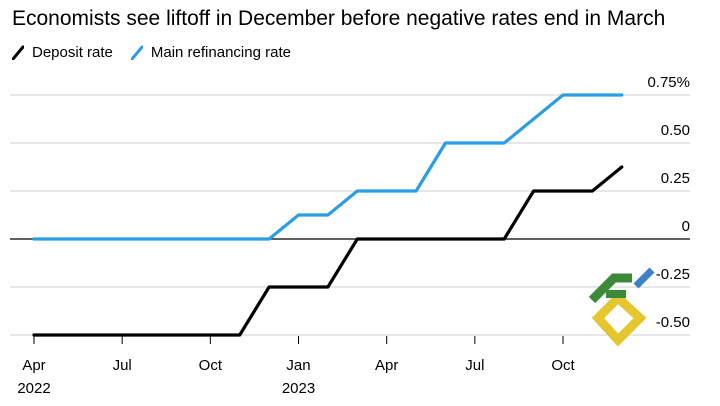 This screenshot has height=406, width=720. What do you see at coordinates (220, 52) in the screenshot?
I see `legend-label-main-refinancing-rate: Main refinancing rate` at bounding box center [220, 52].